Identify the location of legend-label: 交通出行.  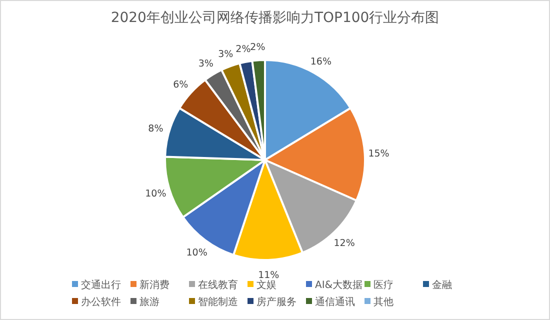
(101, 285).